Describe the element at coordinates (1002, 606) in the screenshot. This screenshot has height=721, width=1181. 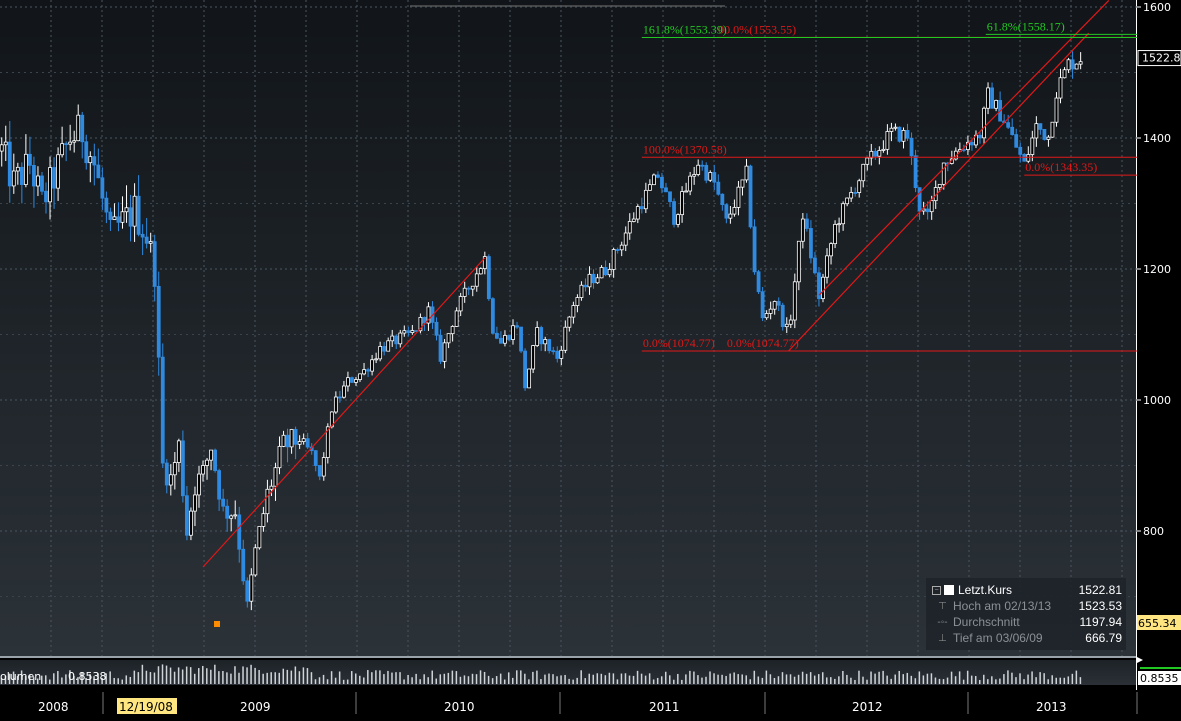
I see `legend-label: Hoch am 02/13/13` at that location.